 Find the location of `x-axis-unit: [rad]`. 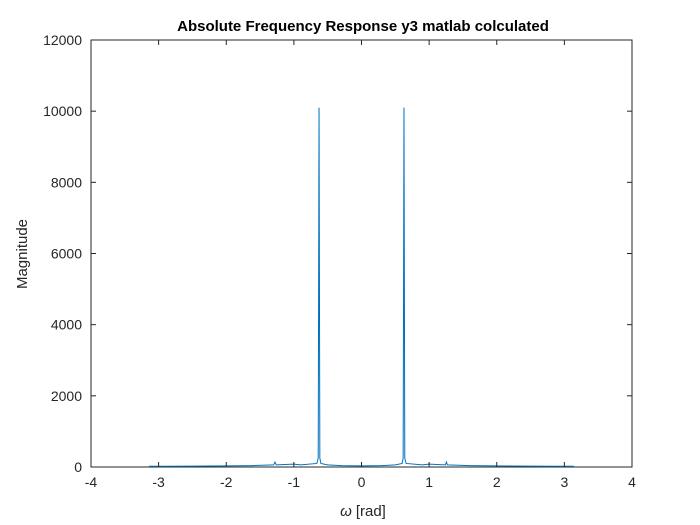

x-axis-unit: [rad] is located at coordinates (371, 511).